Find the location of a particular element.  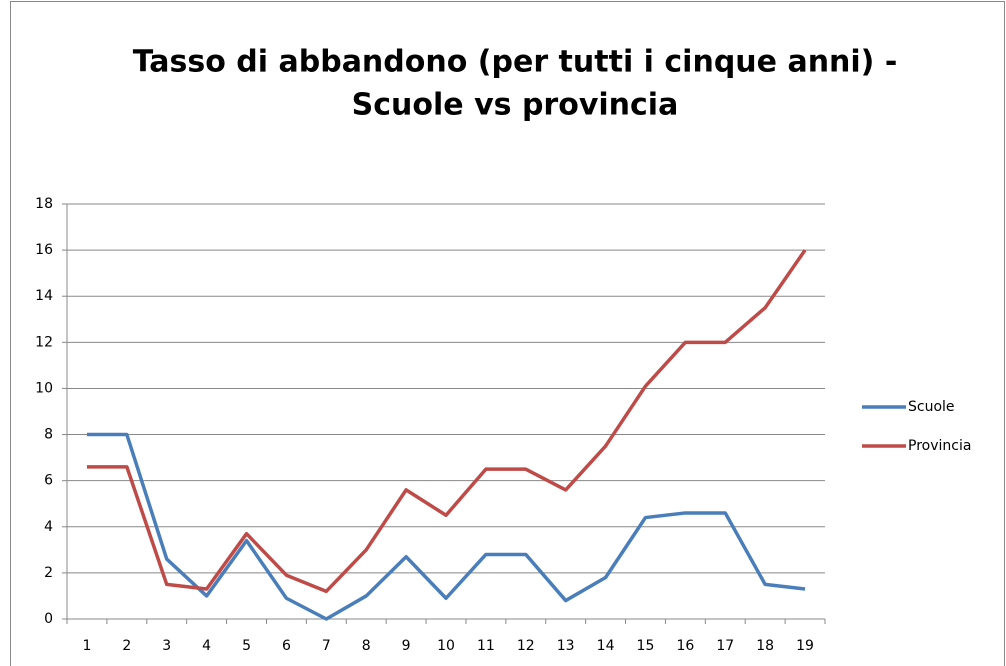

y-tick-label: 14 is located at coordinates (44, 296).